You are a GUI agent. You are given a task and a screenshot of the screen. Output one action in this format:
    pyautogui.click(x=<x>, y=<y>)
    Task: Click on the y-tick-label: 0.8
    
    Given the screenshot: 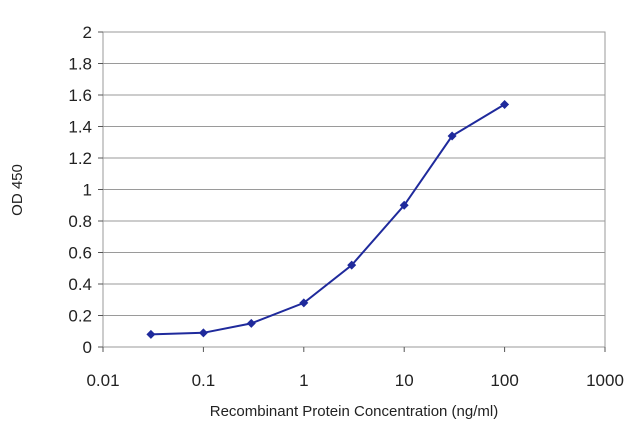 What is the action you would take?
    pyautogui.click(x=80, y=221)
    